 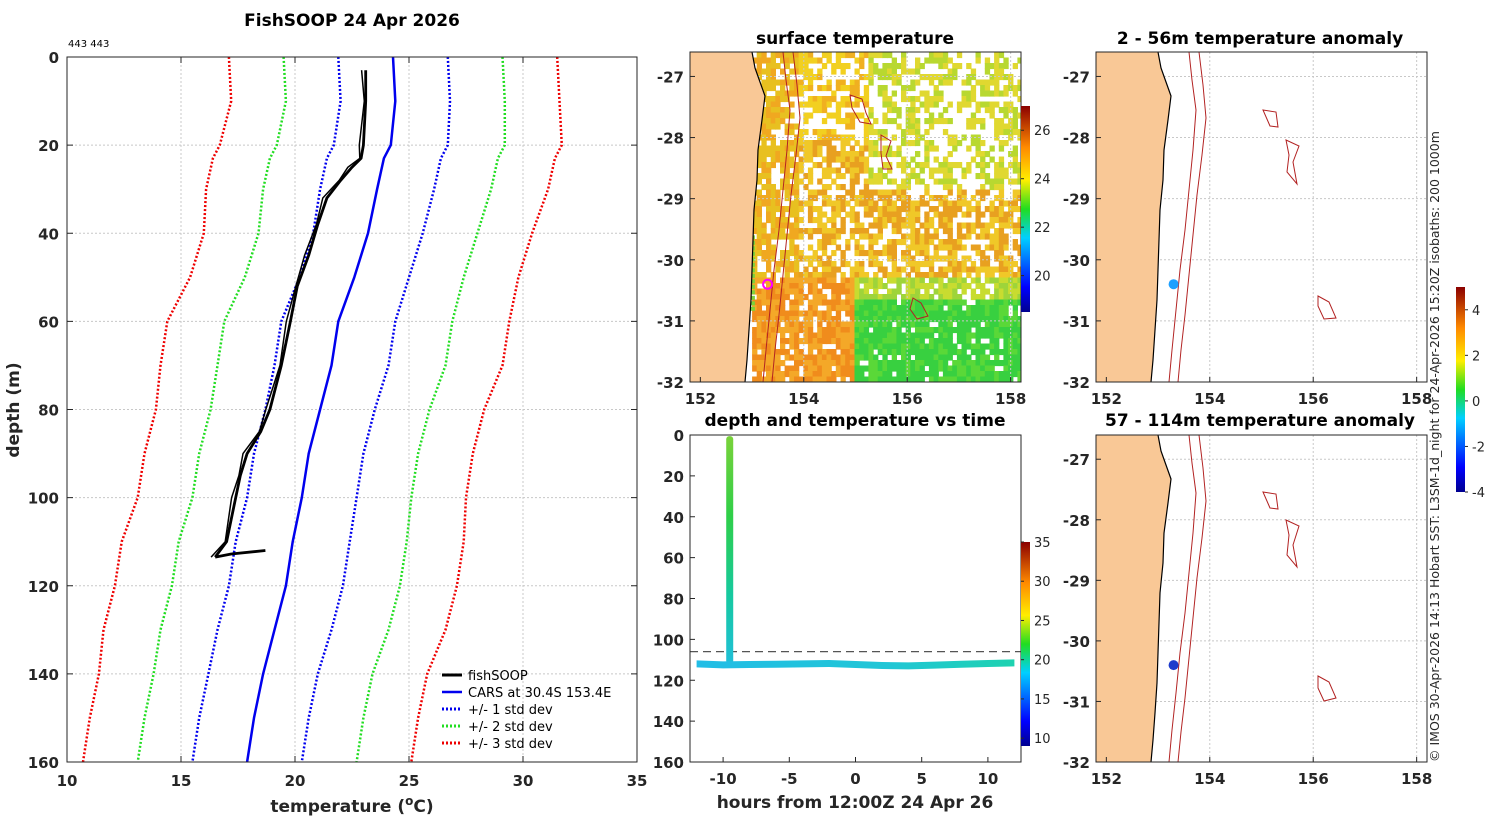 I want to click on time-ytick-label: 40, so click(x=673, y=518).